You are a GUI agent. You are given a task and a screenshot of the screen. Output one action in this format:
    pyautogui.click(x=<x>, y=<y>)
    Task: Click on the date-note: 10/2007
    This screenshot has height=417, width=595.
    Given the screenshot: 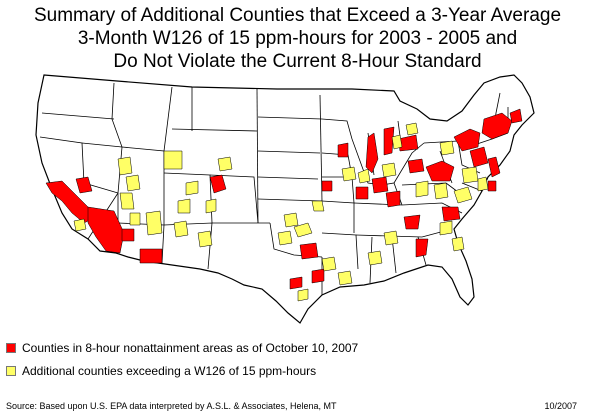 What is the action you would take?
    pyautogui.click(x=560, y=406)
    